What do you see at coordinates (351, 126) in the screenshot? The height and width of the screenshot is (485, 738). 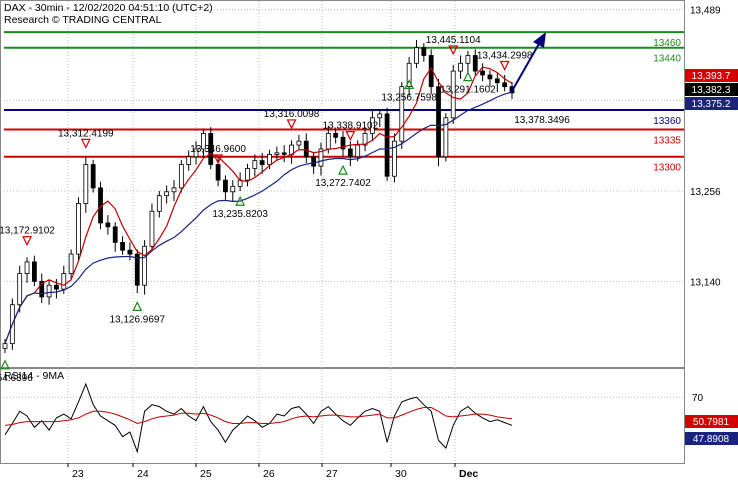 I see `swing-high-label: 13,338.9102` at bounding box center [351, 126].